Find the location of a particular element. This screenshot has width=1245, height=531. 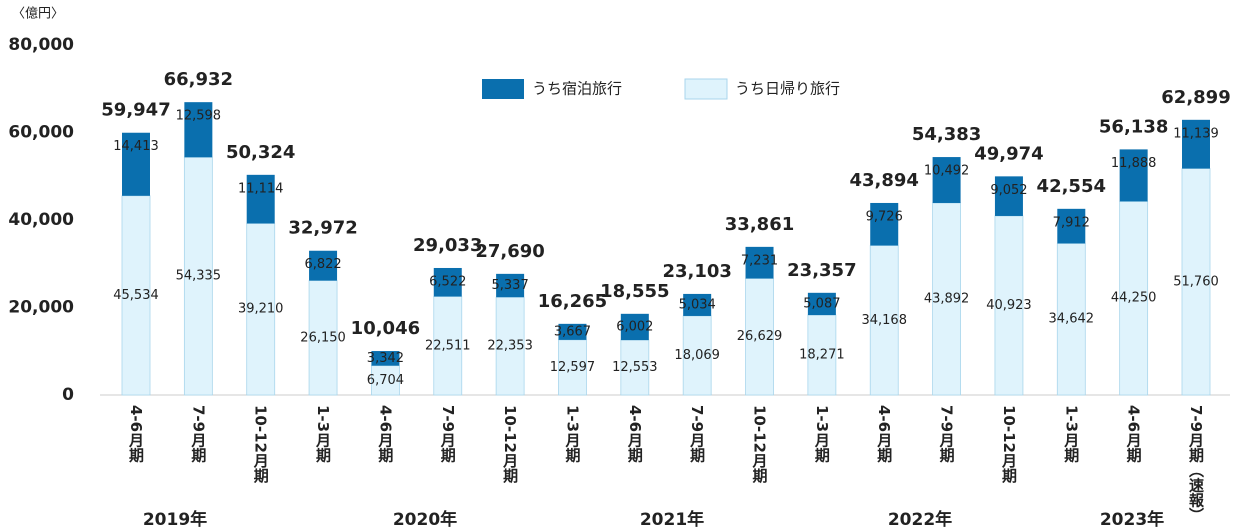

value-label: 7,231 is located at coordinates (759, 260).